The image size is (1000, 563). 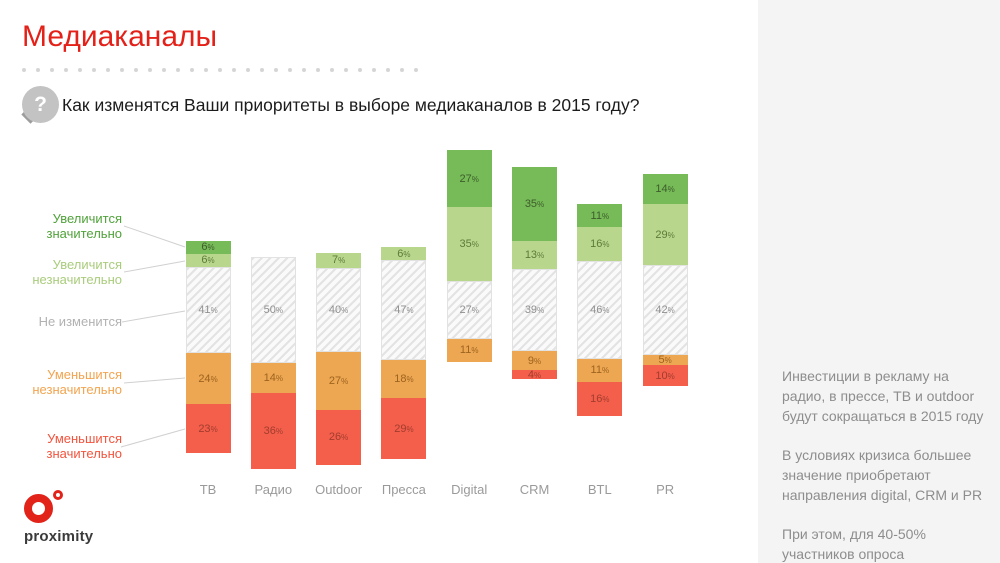 I want to click on category-label: Outdoor, so click(x=339, y=489).